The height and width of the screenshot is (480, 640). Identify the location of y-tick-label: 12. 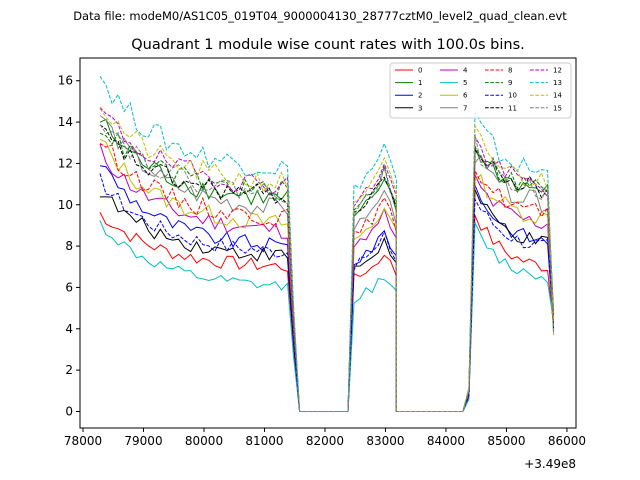
(65, 163).